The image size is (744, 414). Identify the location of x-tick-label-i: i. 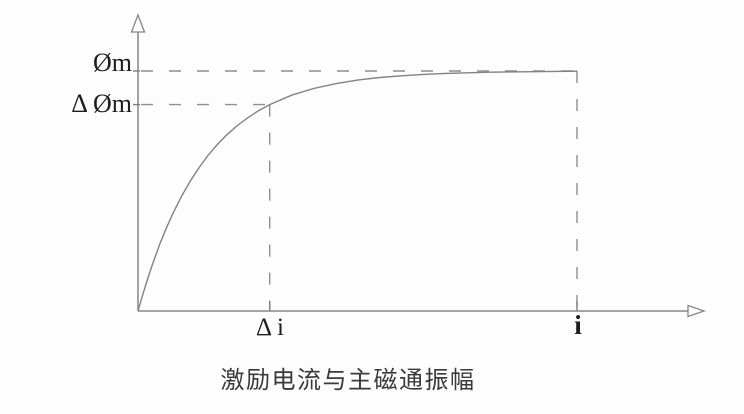
(578, 325).